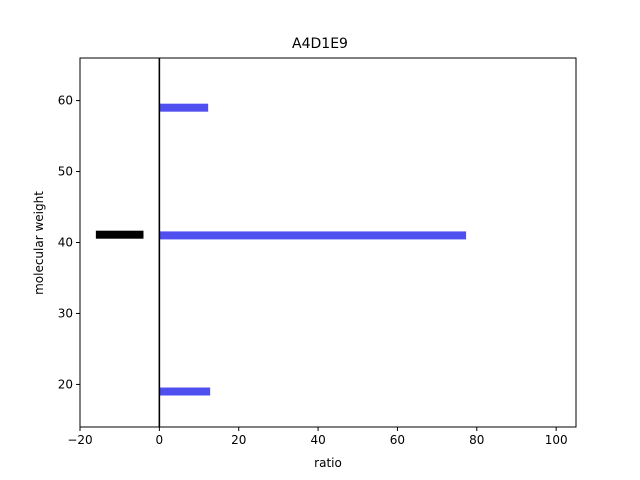  I want to click on y-tick-label: 60, so click(65, 101).